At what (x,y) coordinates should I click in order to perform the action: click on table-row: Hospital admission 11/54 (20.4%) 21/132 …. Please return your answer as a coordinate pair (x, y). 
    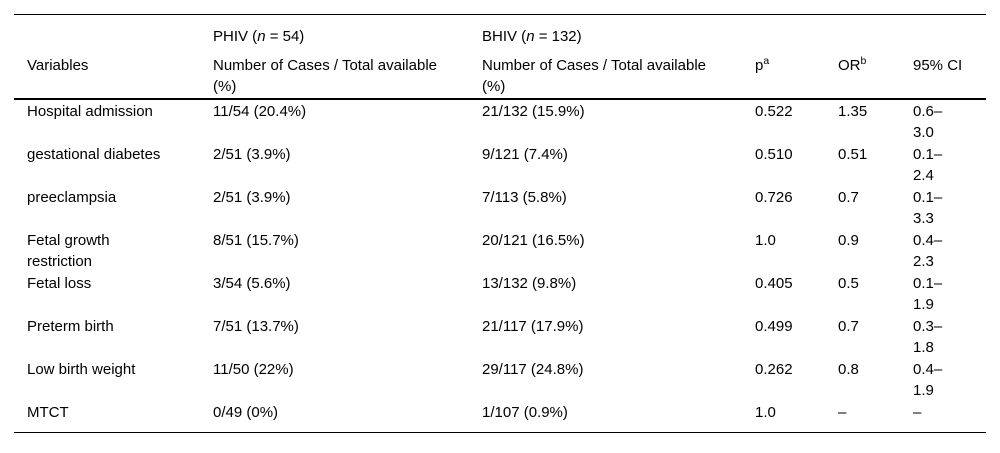
    Looking at the image, I should click on (500, 121).